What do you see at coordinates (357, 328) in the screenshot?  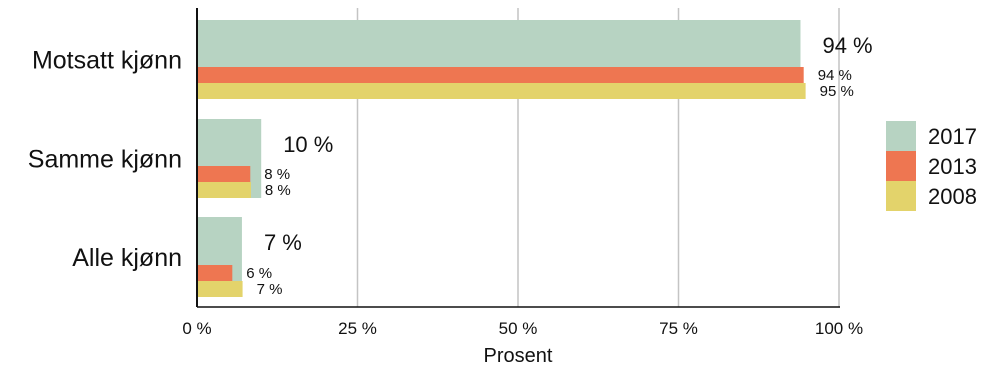 I see `x-tick-label-25: 25 %` at bounding box center [357, 328].